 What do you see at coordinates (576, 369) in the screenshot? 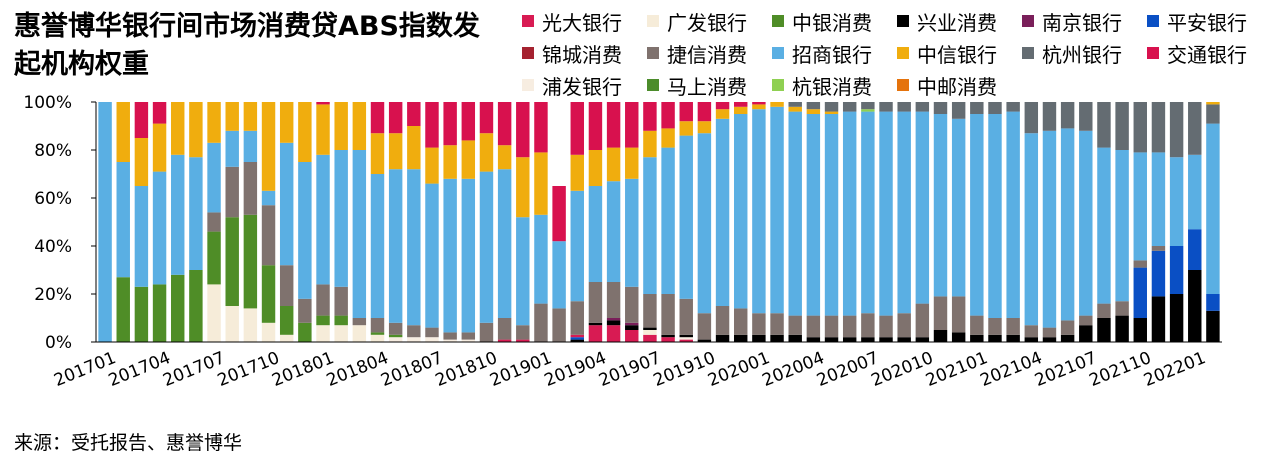
I see `x-tick-label: 201904` at bounding box center [576, 369].